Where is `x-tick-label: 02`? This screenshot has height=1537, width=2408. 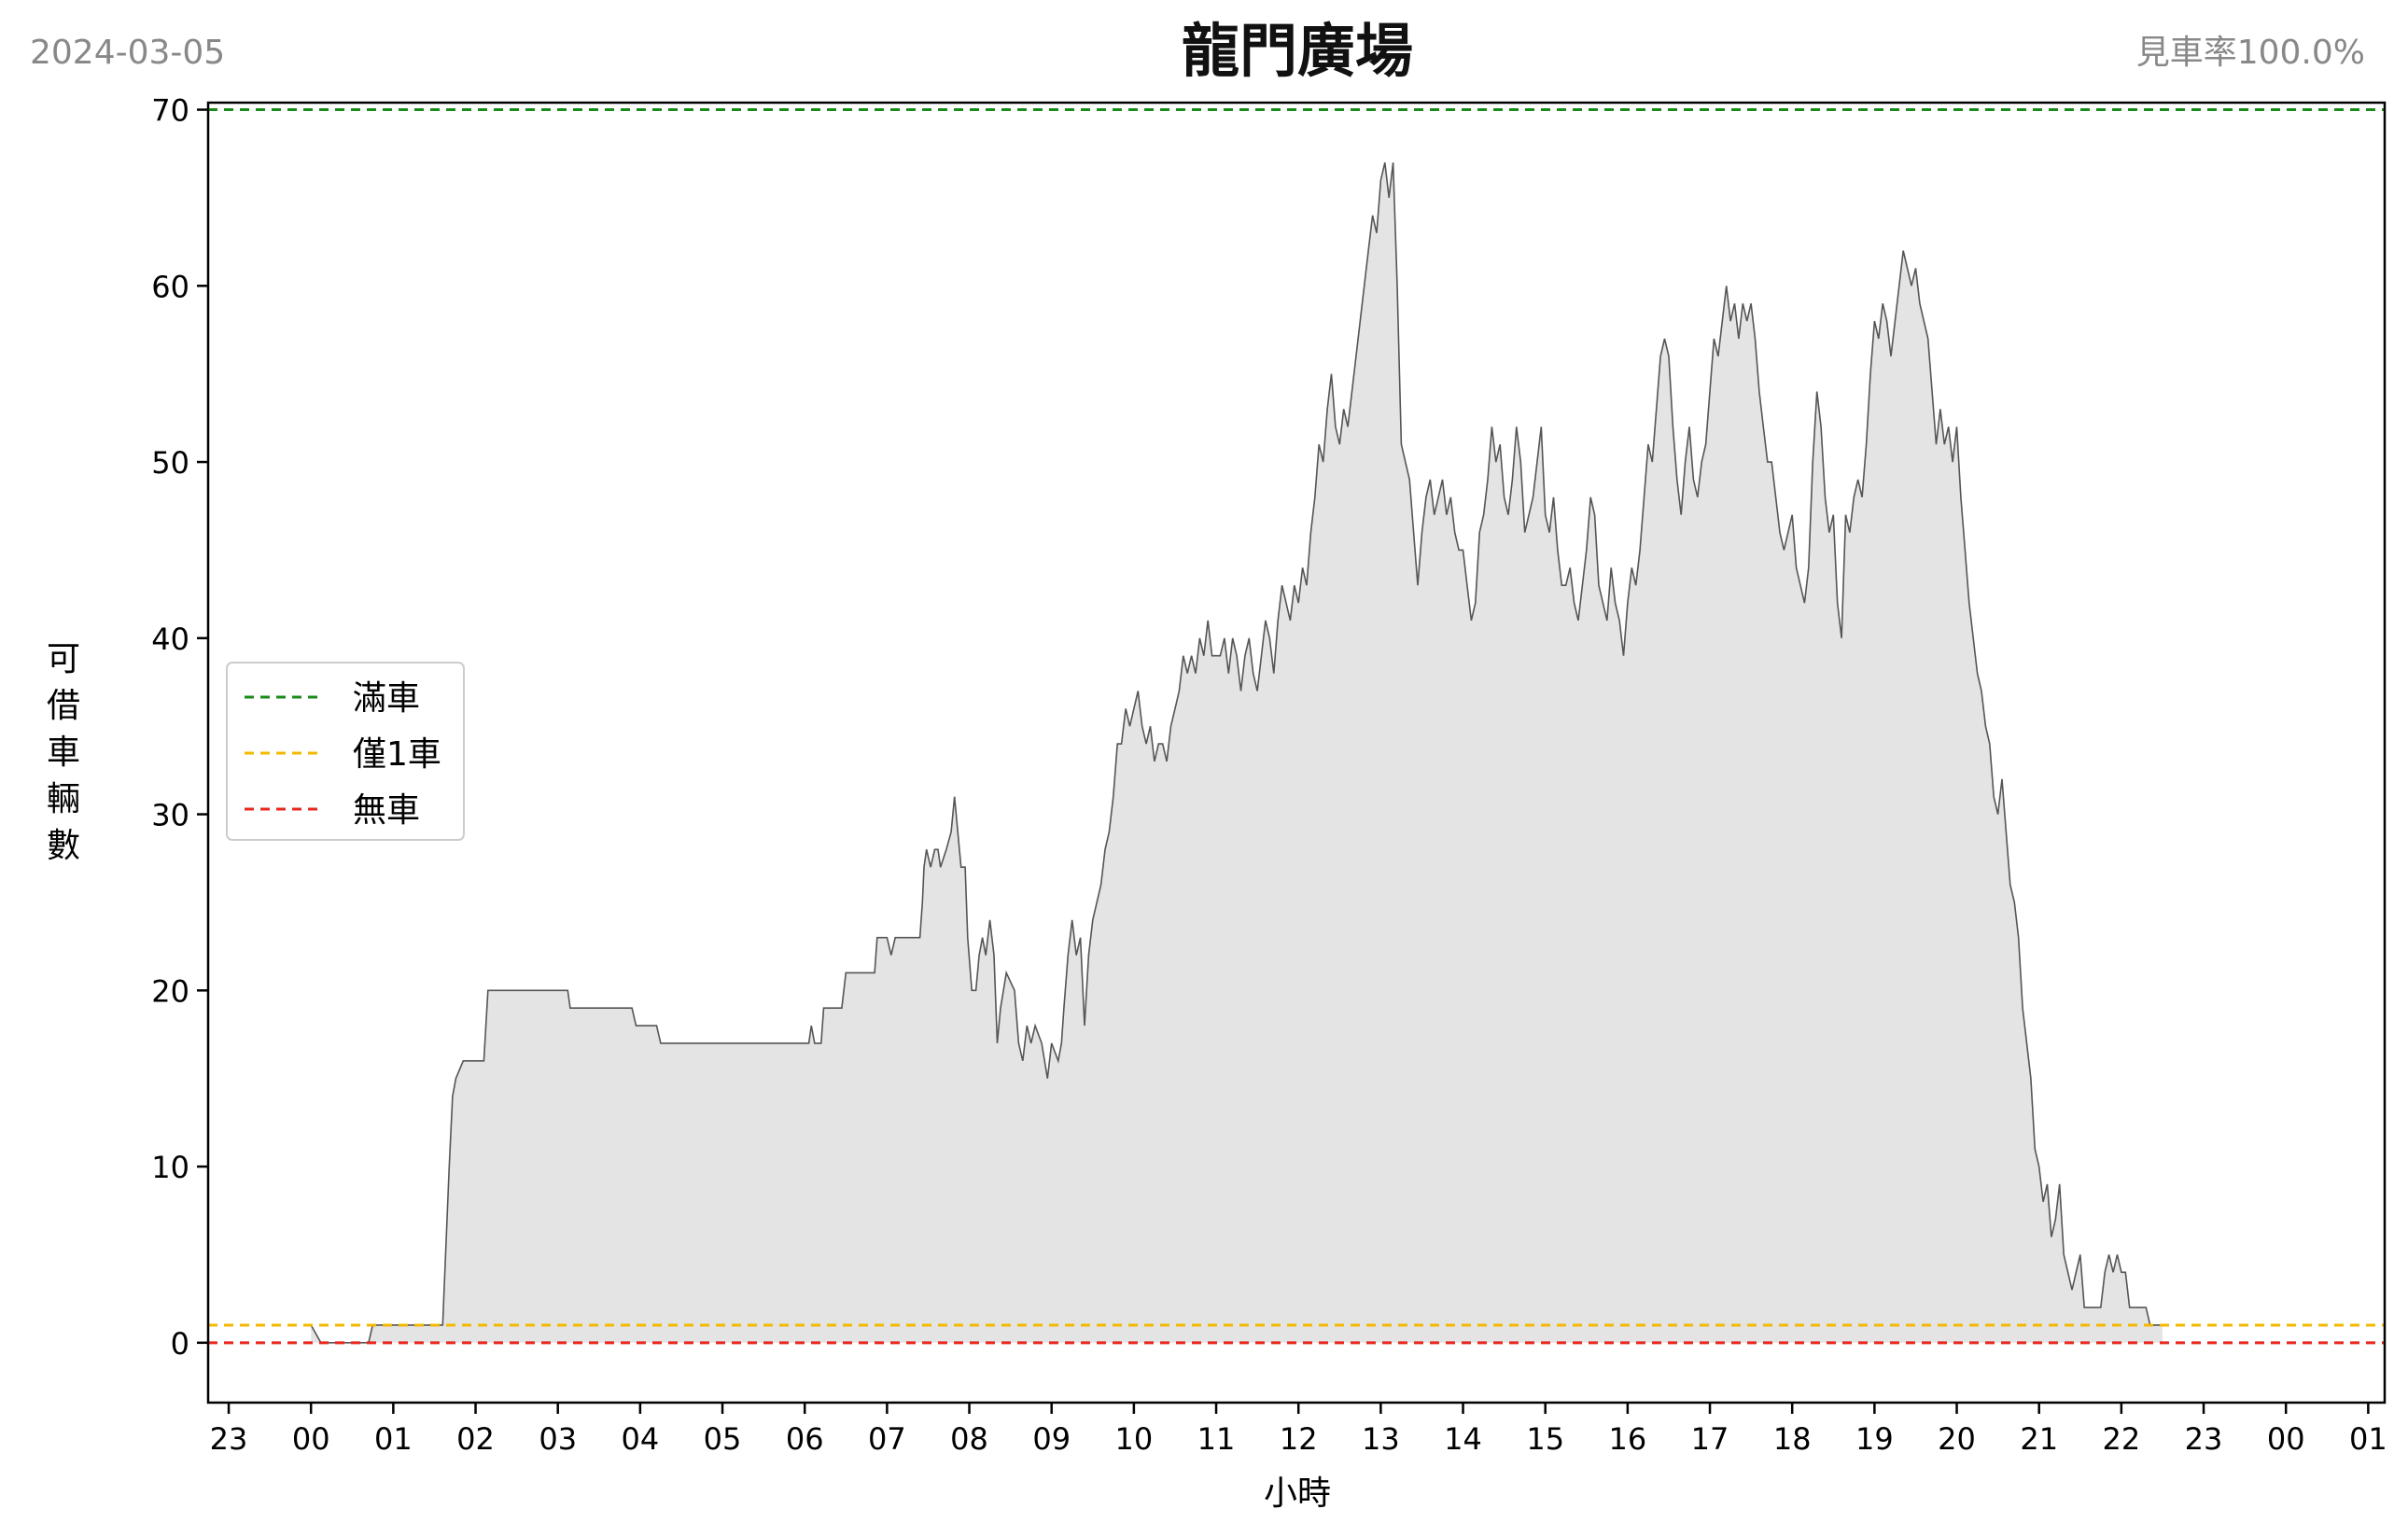
x-tick-label: 02 is located at coordinates (475, 1439).